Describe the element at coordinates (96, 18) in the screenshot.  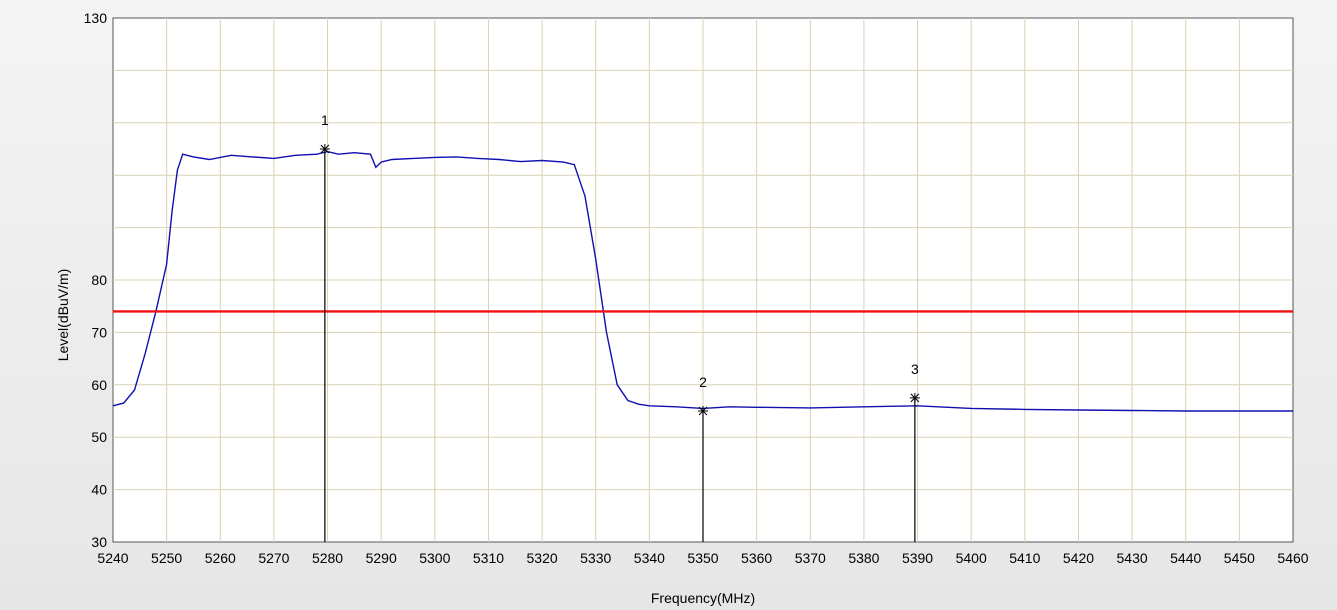
I see `y-tick-label: 130` at that location.